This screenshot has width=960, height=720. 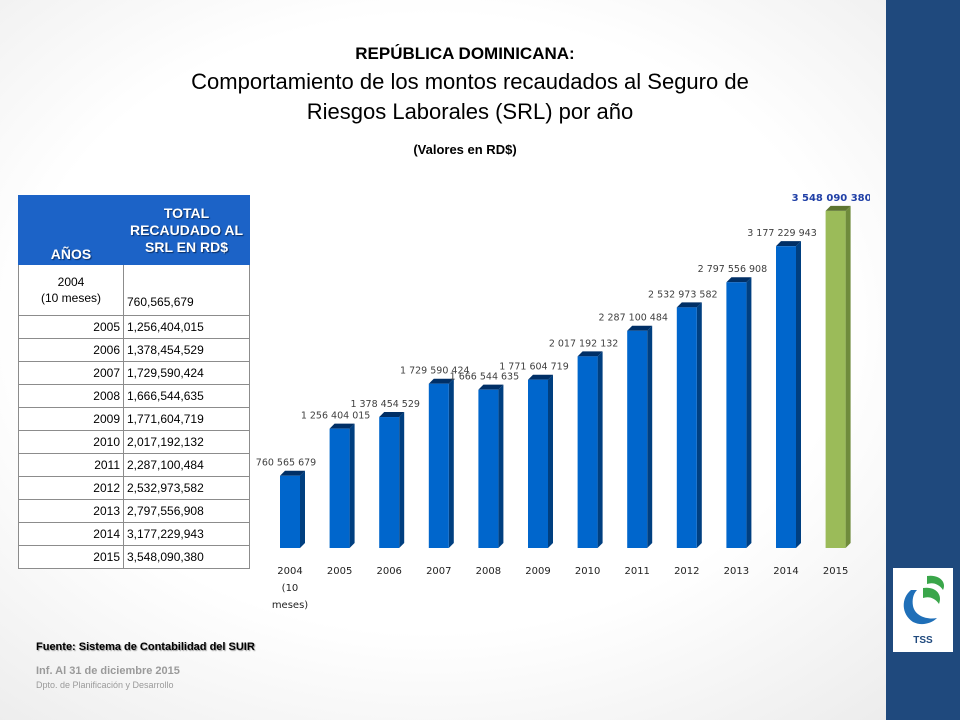 I want to click on table-cell-value: 1,378,454,529, so click(x=186, y=350).